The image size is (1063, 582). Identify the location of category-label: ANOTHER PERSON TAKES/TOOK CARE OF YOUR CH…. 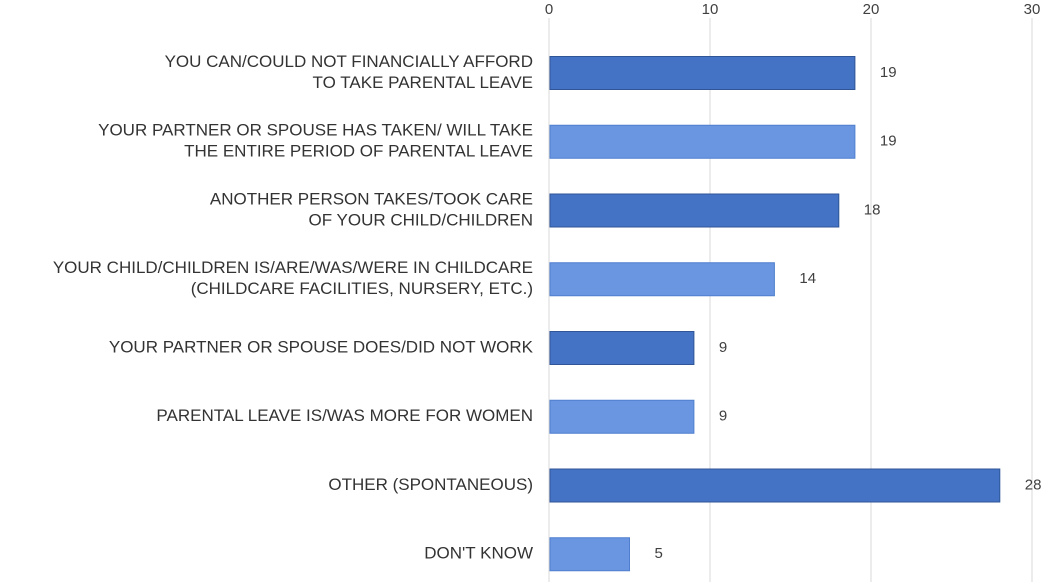
(371, 209).